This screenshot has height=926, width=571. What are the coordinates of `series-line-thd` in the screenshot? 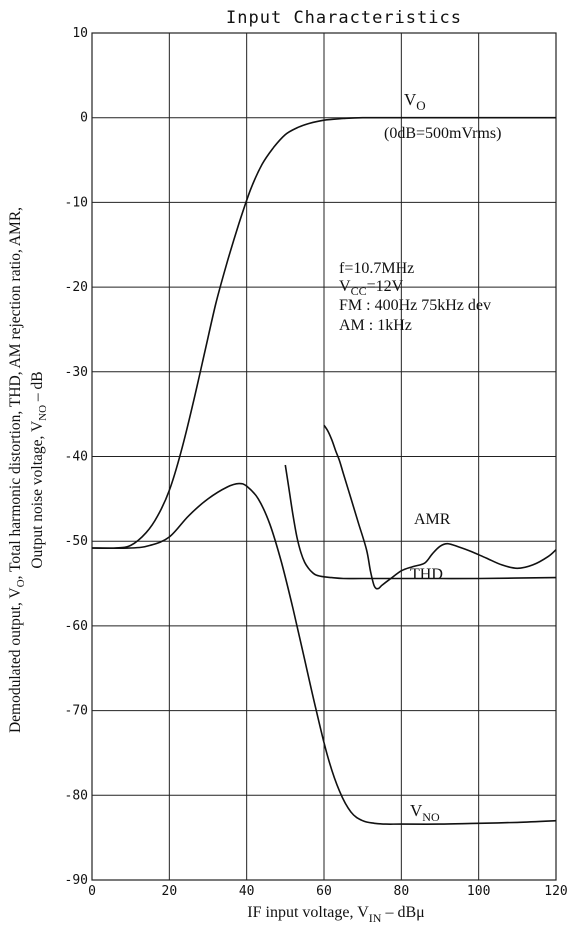 It's located at (420, 522).